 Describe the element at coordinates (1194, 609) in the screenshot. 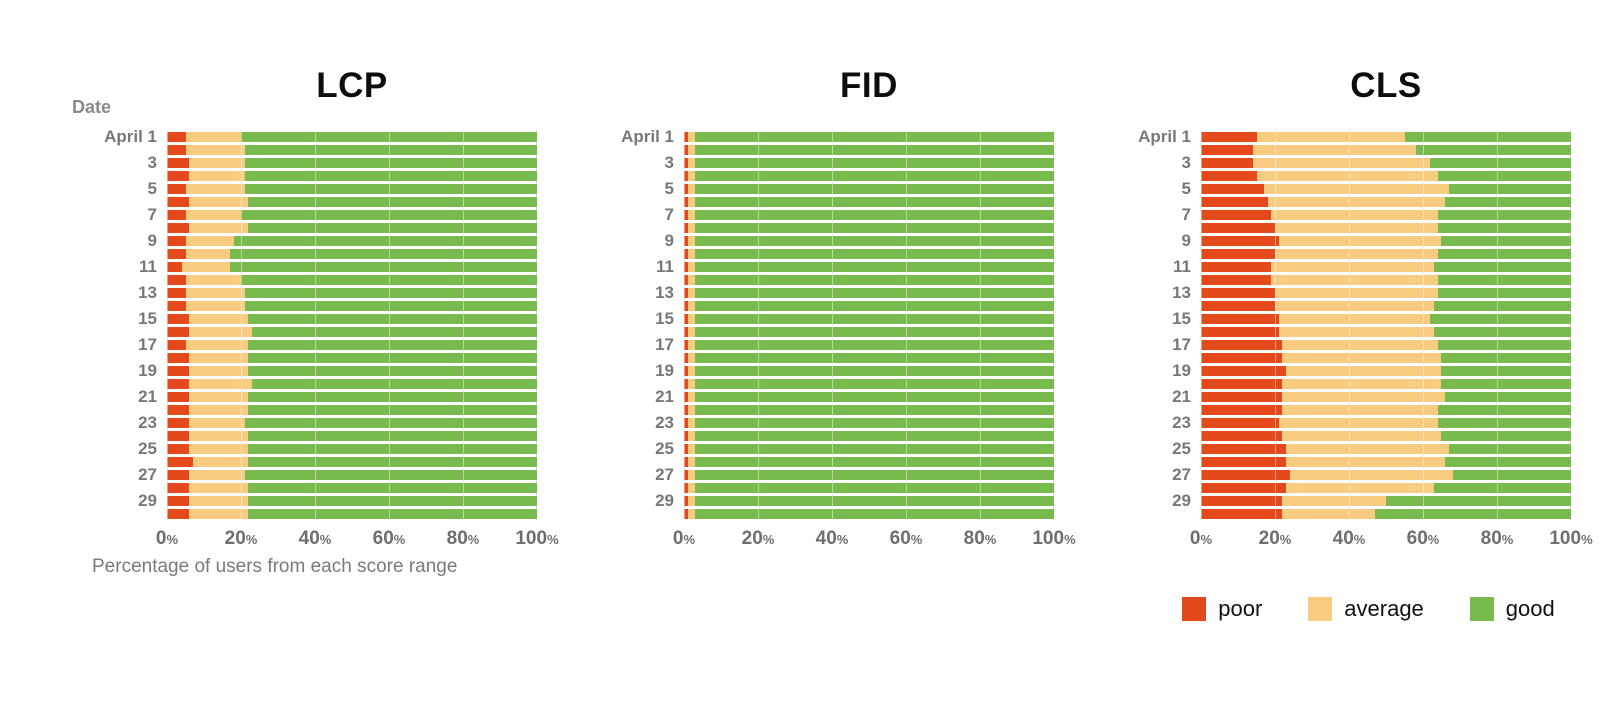

I see `poor-swatch-icon` at that location.